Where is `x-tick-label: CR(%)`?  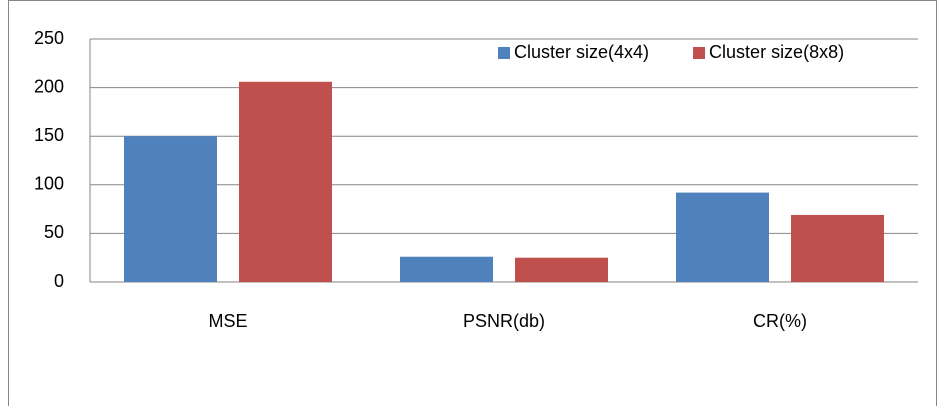 x-tick-label: CR(%) is located at coordinates (780, 321).